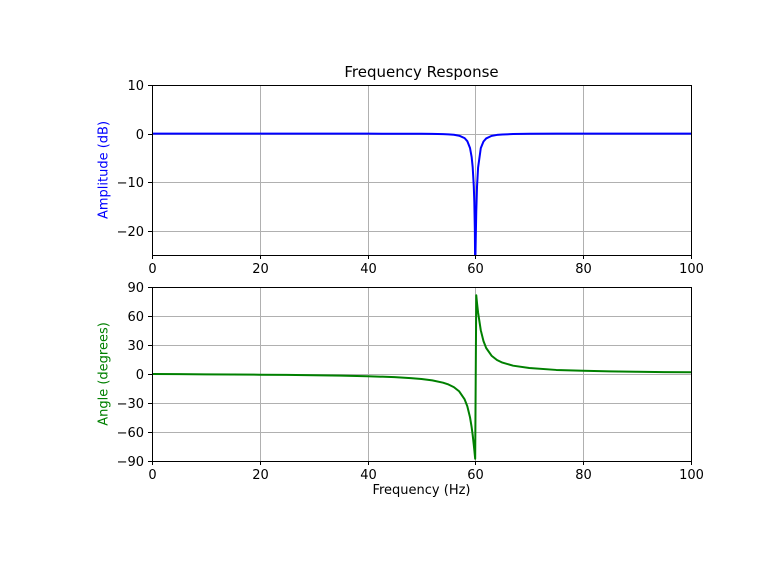 Image resolution: width=768 pixels, height=576 pixels. Describe the element at coordinates (130, 232) in the screenshot. I see `y-tick-label: −20` at that location.